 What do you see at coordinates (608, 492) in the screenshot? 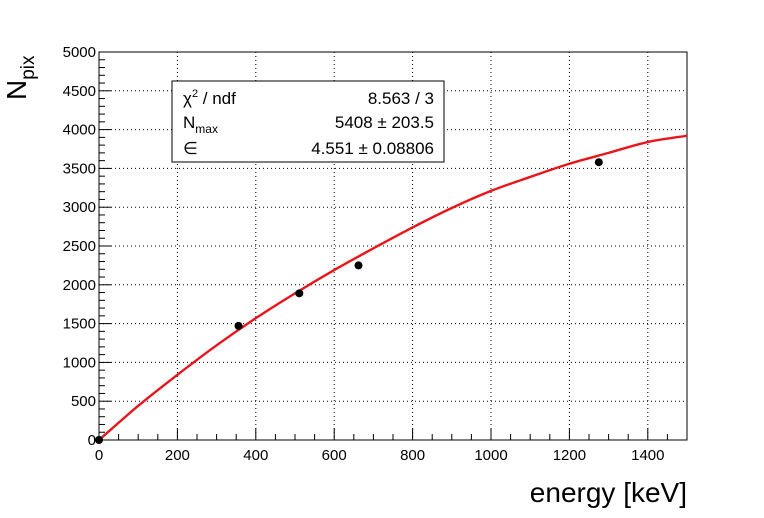
I see `x-axis-title: energy [keV]` at bounding box center [608, 492].